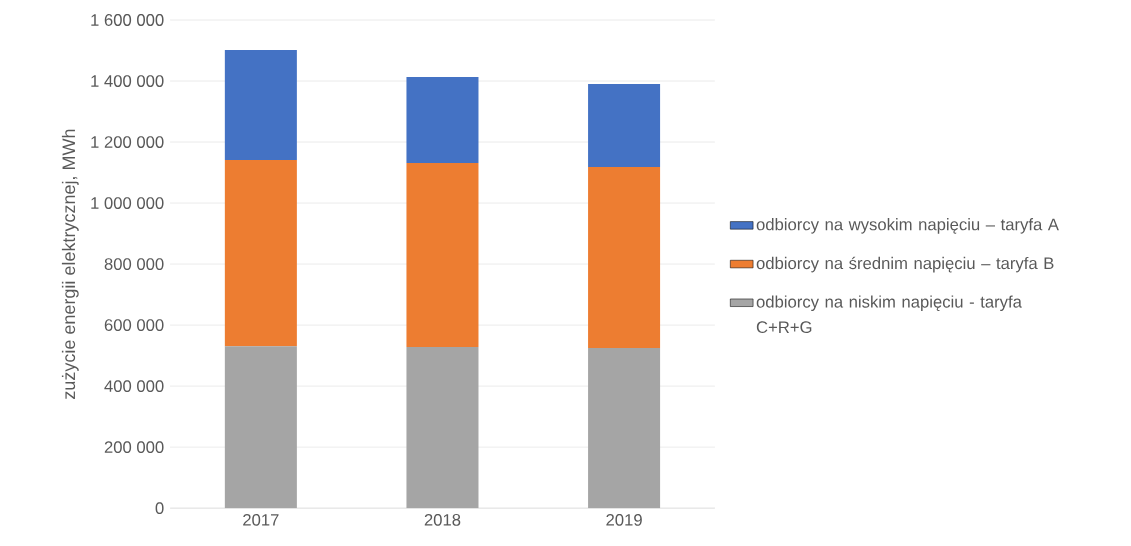 The image size is (1131, 546). I want to click on y-tick-label: 1 600 000, so click(127, 20).